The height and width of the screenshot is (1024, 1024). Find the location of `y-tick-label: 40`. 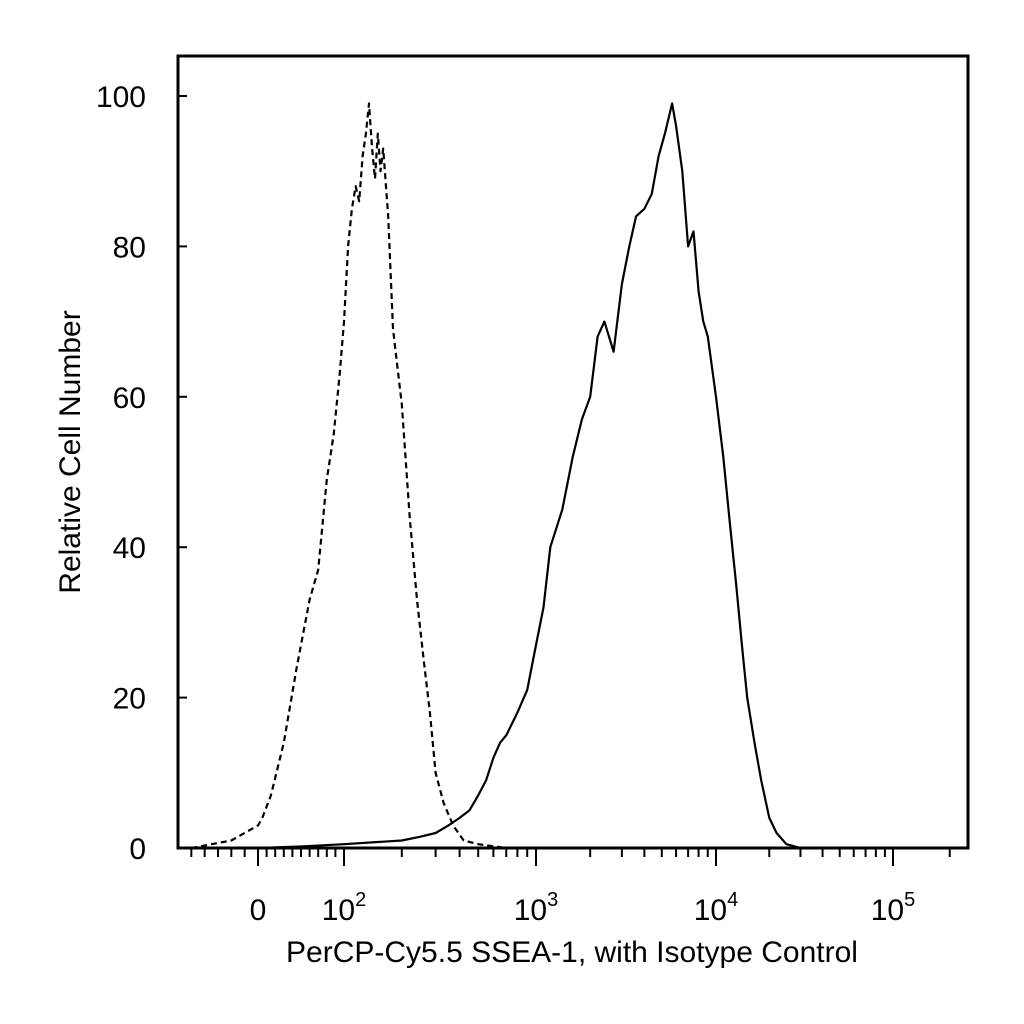

y-tick-label: 40 is located at coordinates (129, 548).